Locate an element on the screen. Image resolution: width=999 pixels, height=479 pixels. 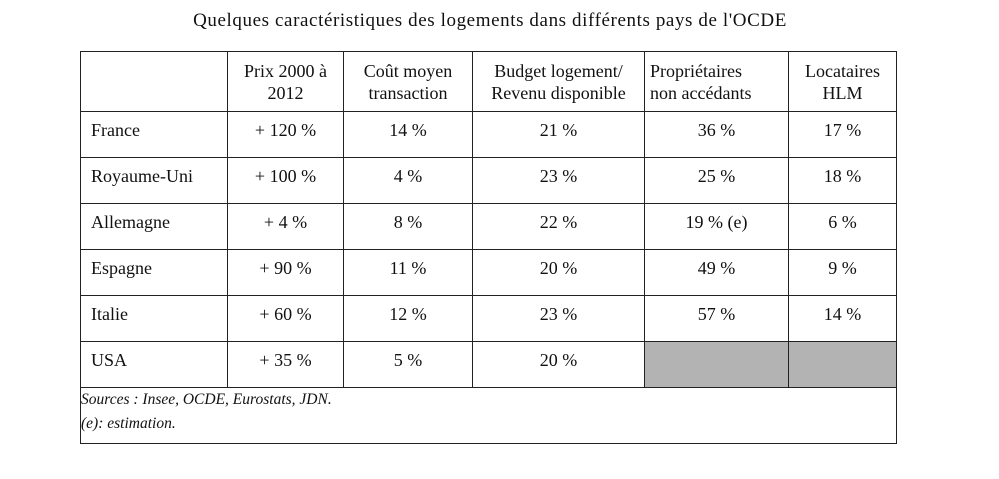
locataires-cell-shaded is located at coordinates (842, 364).